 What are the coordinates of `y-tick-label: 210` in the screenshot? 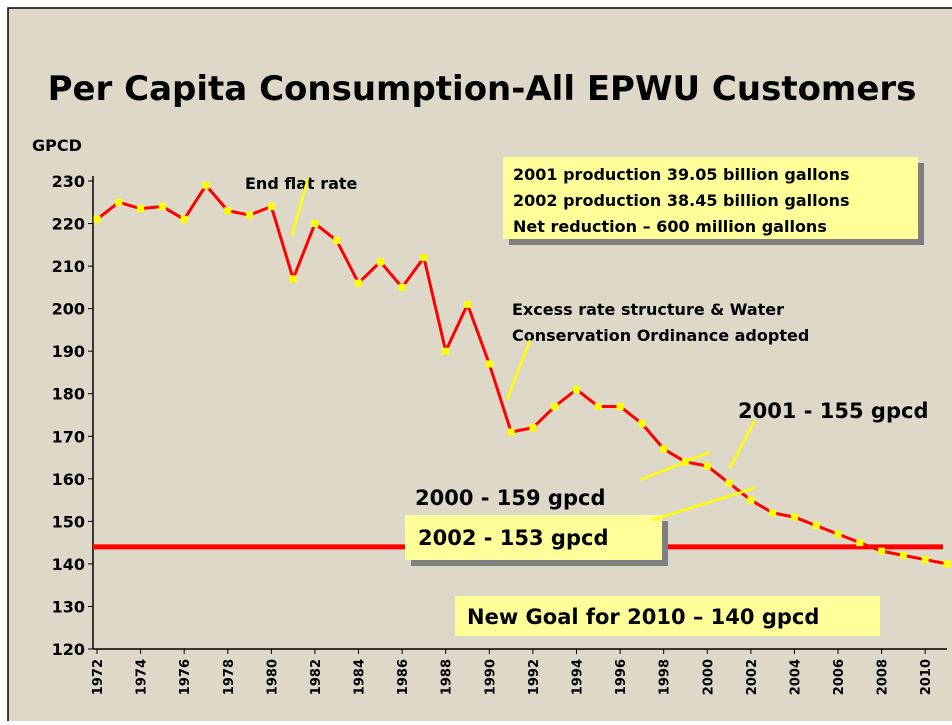 It's located at (68, 266).